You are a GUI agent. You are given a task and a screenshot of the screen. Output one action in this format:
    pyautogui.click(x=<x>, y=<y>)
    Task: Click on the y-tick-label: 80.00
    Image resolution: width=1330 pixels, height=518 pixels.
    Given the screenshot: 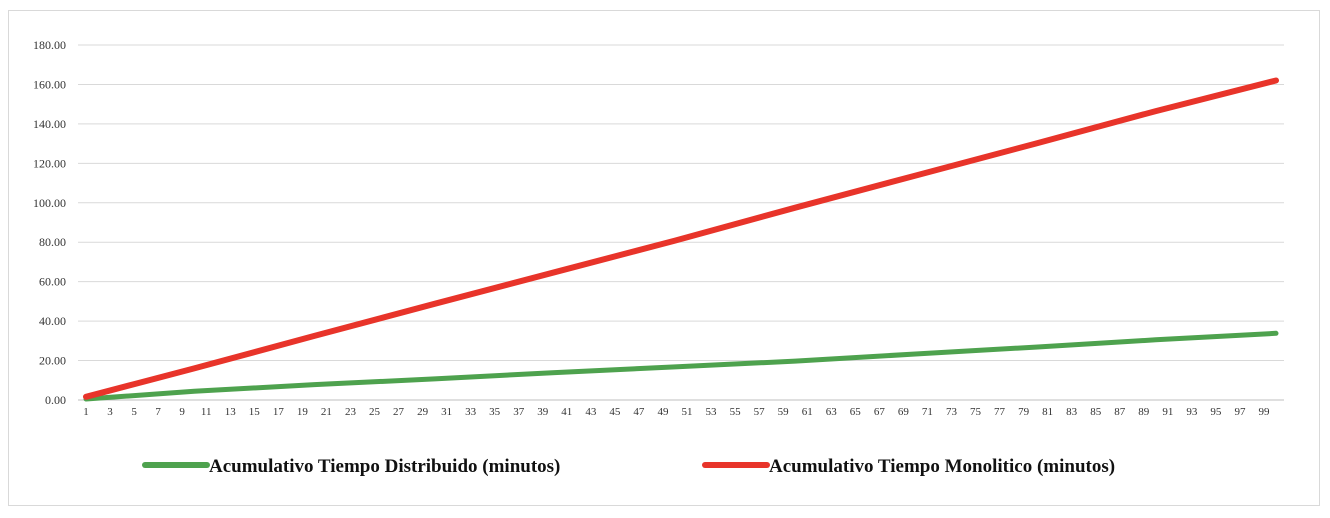 What is the action you would take?
    pyautogui.click(x=52, y=242)
    